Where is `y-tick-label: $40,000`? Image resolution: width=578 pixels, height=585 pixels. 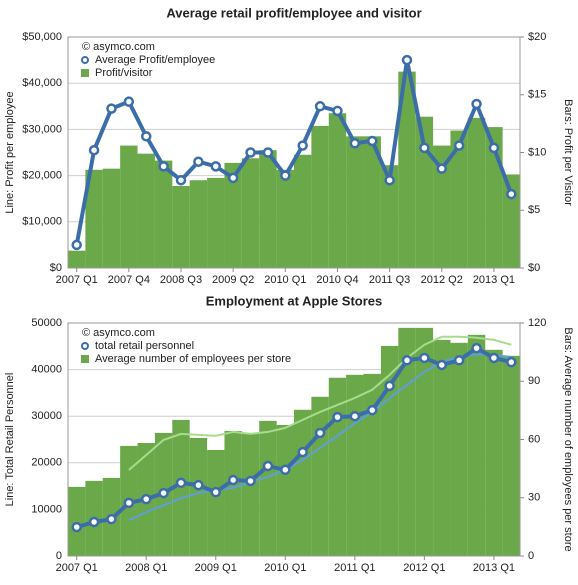 y-tick-label: $40,000 is located at coordinates (42, 83).